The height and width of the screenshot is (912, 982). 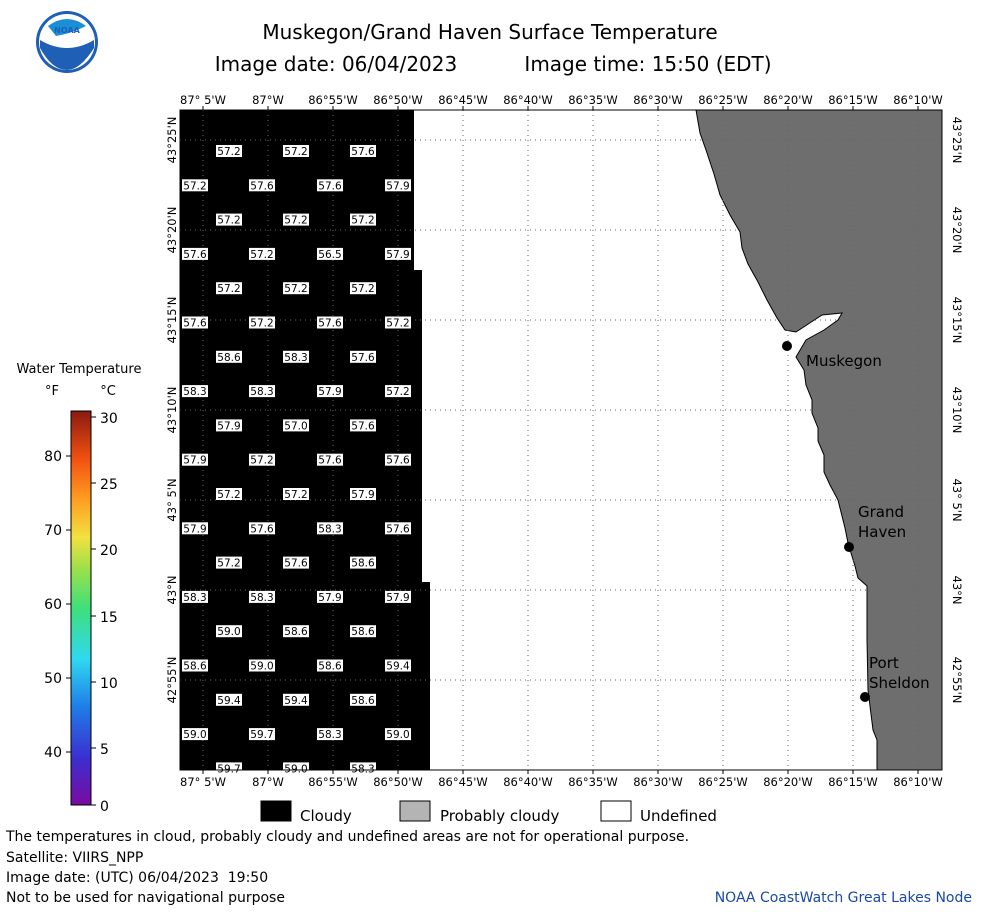 What do you see at coordinates (918, 782) in the screenshot?
I see `longitude-label: 86°10'W` at bounding box center [918, 782].